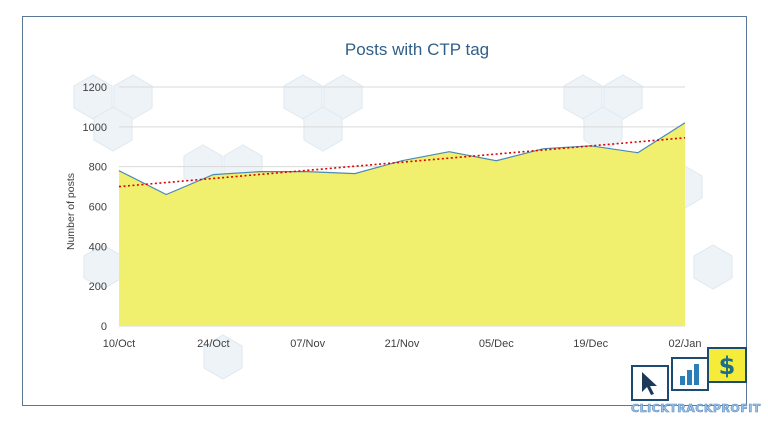 Image resolution: width=768 pixels, height=432 pixels. I want to click on y-tick-label: 400, so click(98, 247).